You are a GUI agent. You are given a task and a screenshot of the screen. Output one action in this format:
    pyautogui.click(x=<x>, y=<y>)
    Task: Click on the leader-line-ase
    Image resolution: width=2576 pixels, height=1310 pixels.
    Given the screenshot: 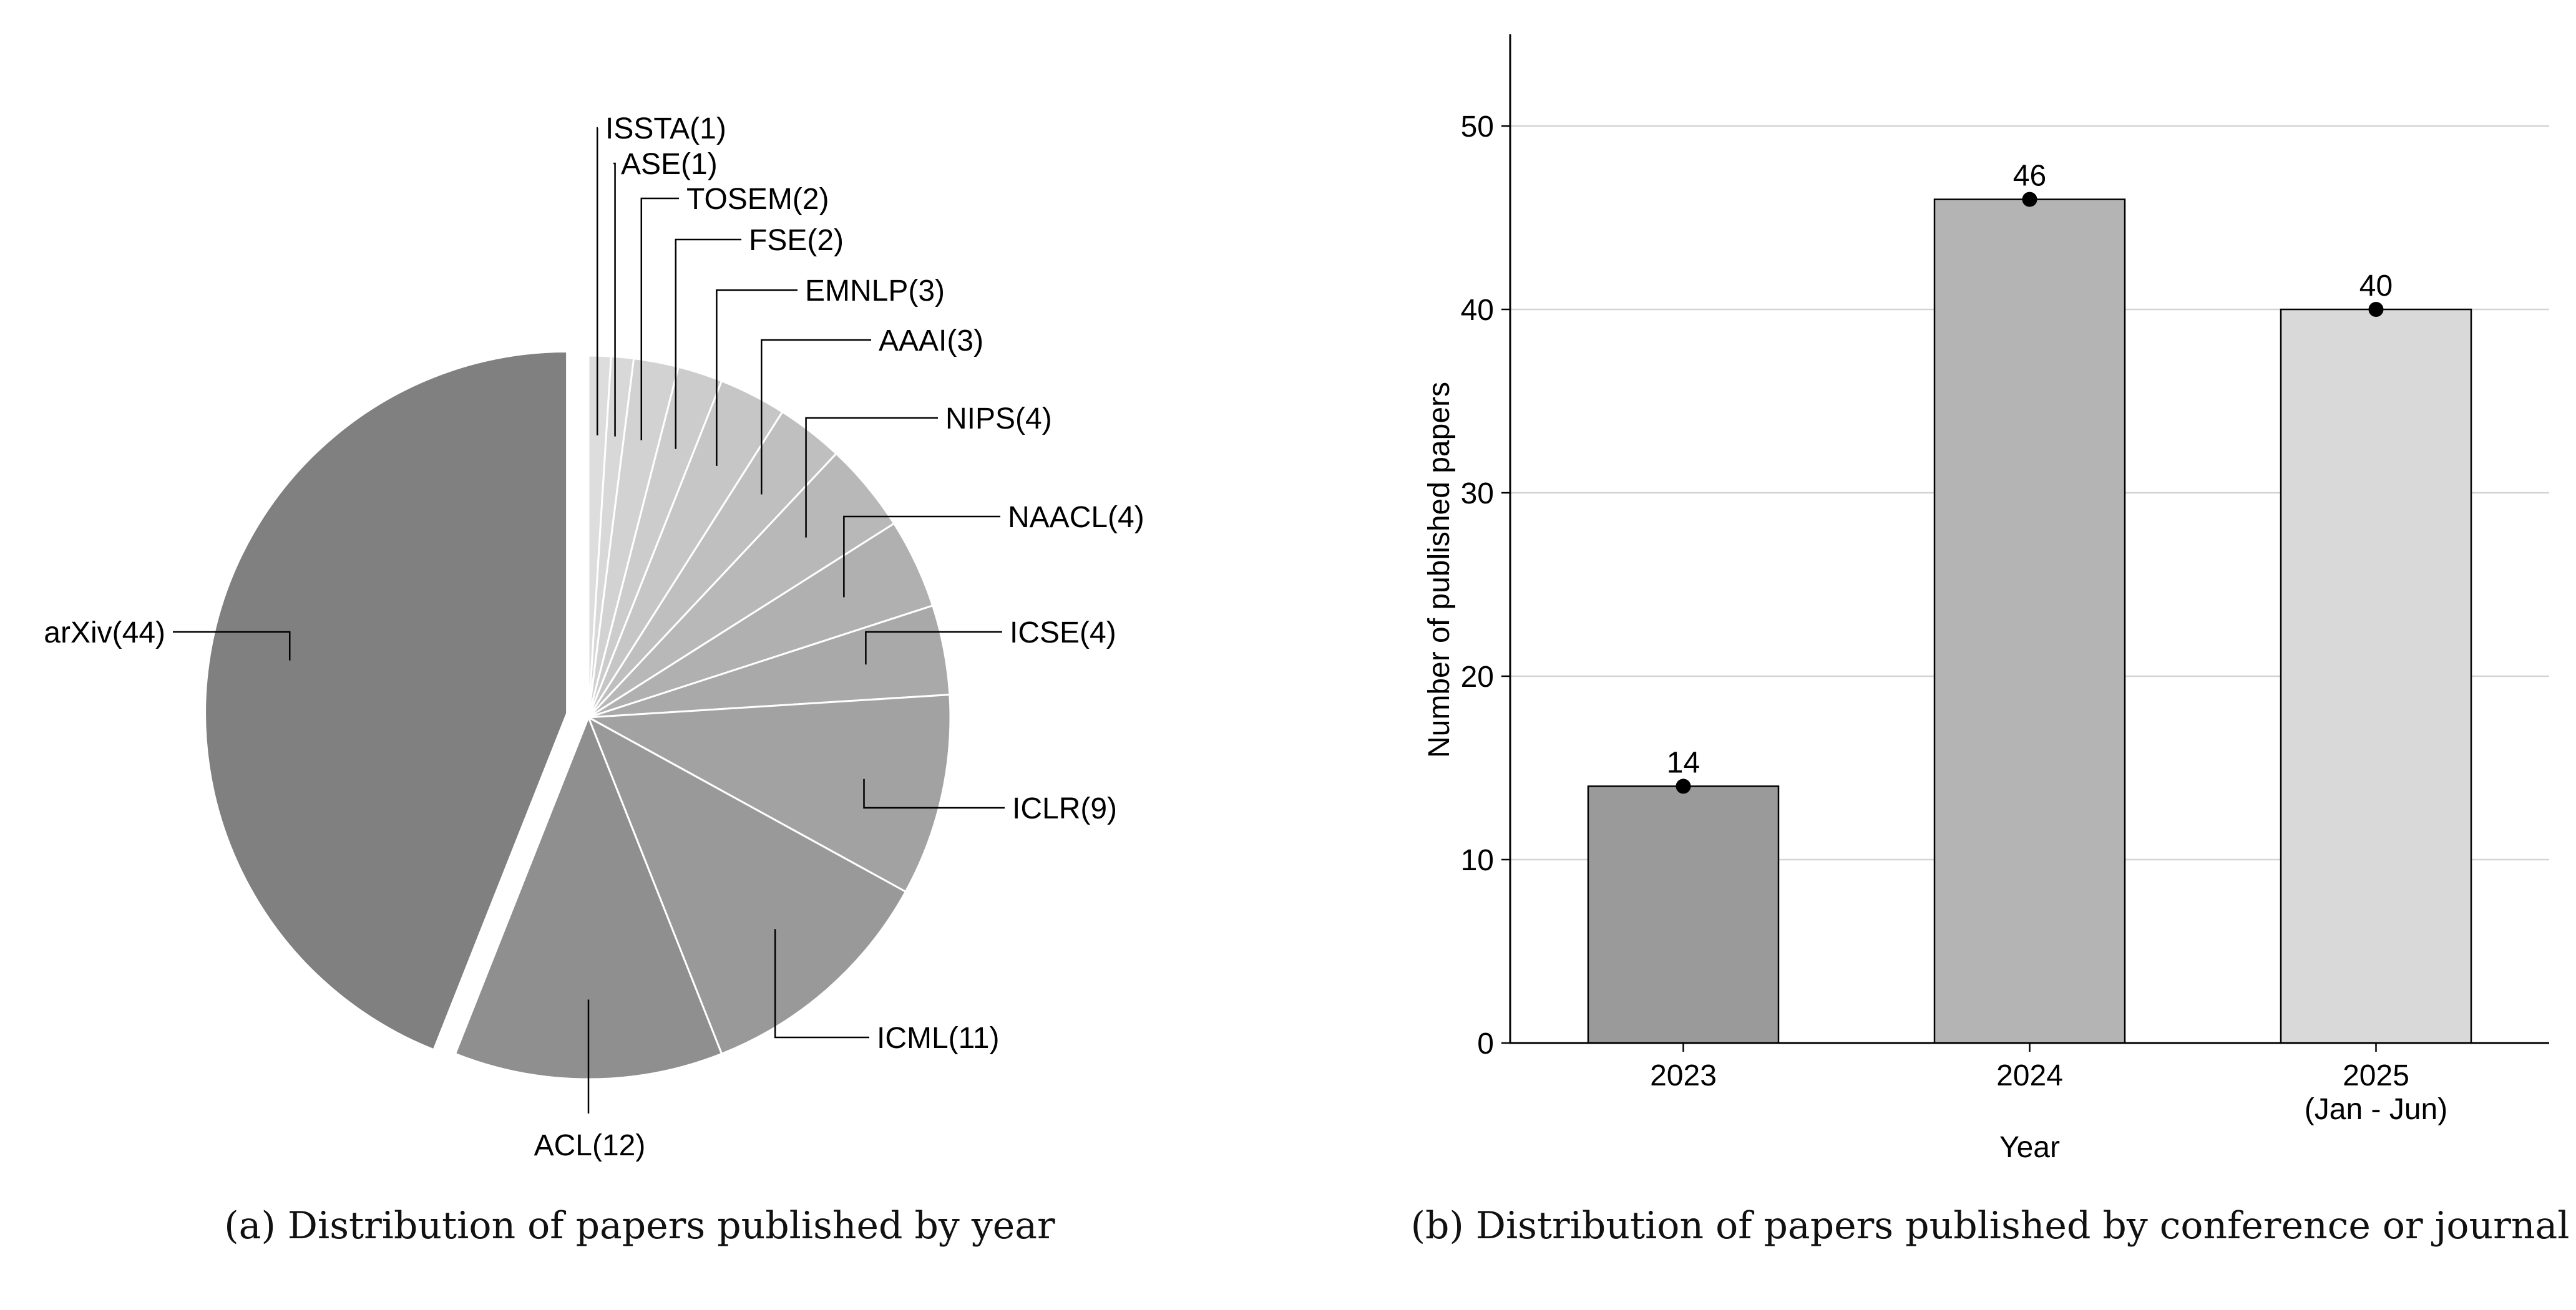 What is the action you would take?
    pyautogui.click(x=614, y=299)
    